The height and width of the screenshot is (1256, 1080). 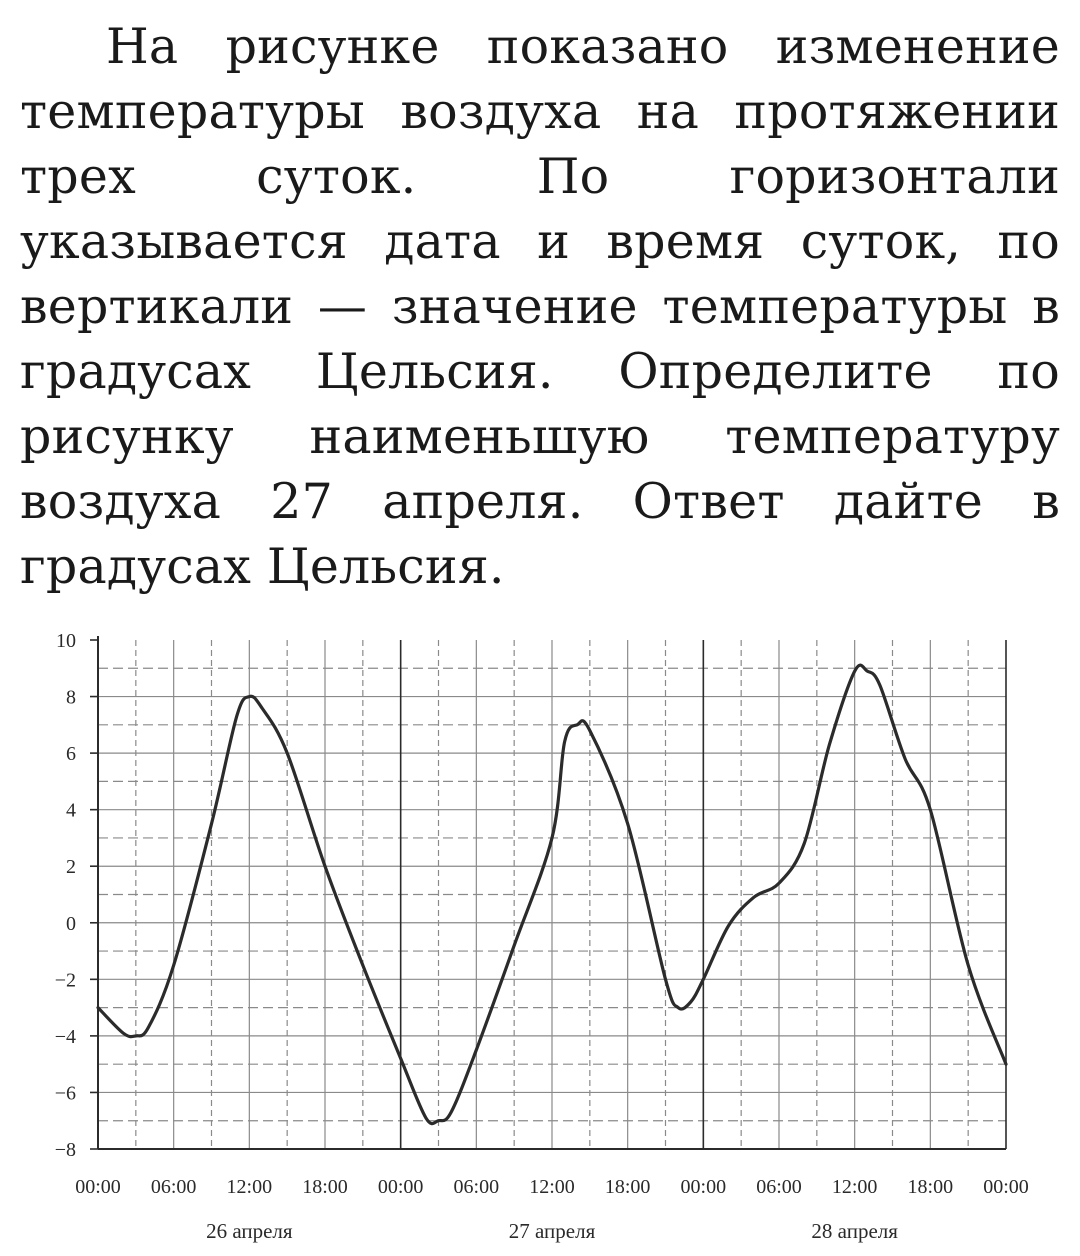 What do you see at coordinates (71, 811) in the screenshot?
I see `y-tick-label: 4` at bounding box center [71, 811].